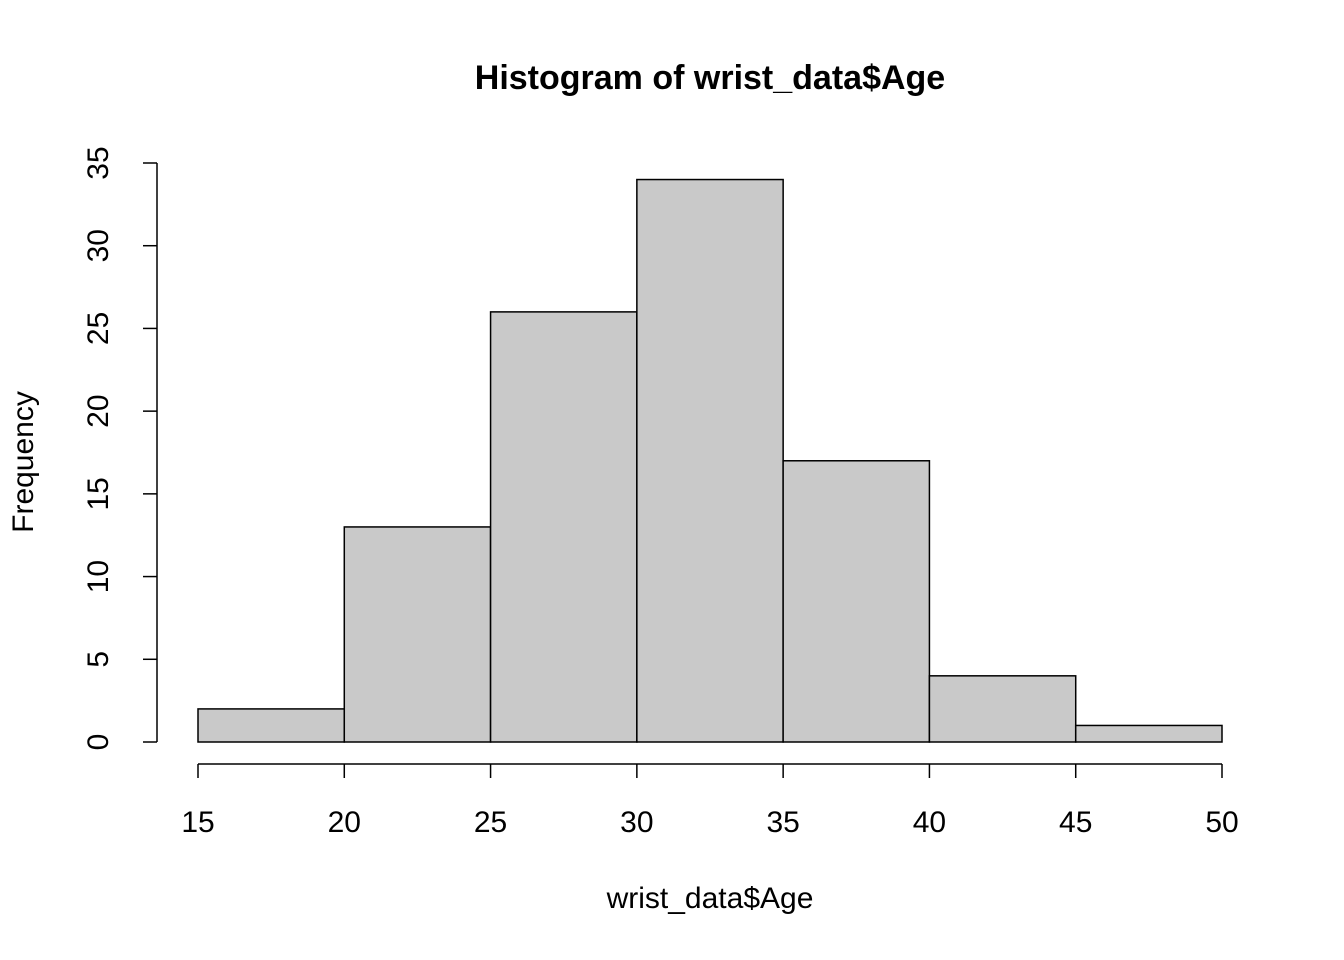 This screenshot has height=960, width=1344. I want to click on y-tick-label: 5, so click(98, 659).